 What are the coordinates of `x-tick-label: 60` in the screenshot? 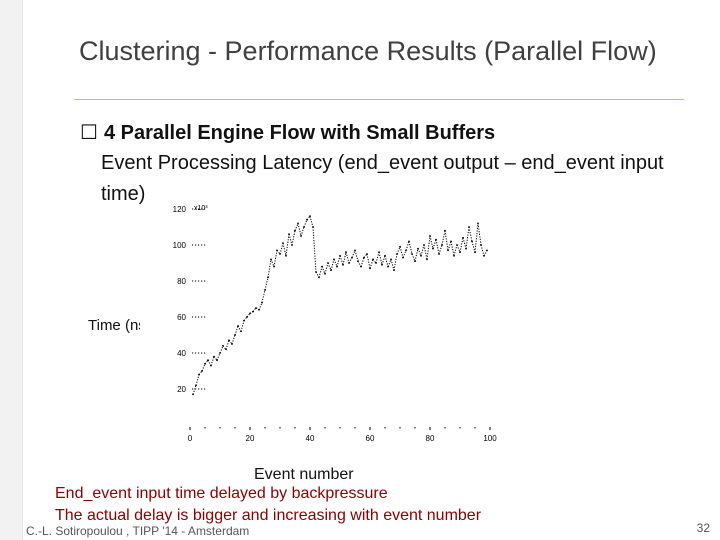 It's located at (370, 438).